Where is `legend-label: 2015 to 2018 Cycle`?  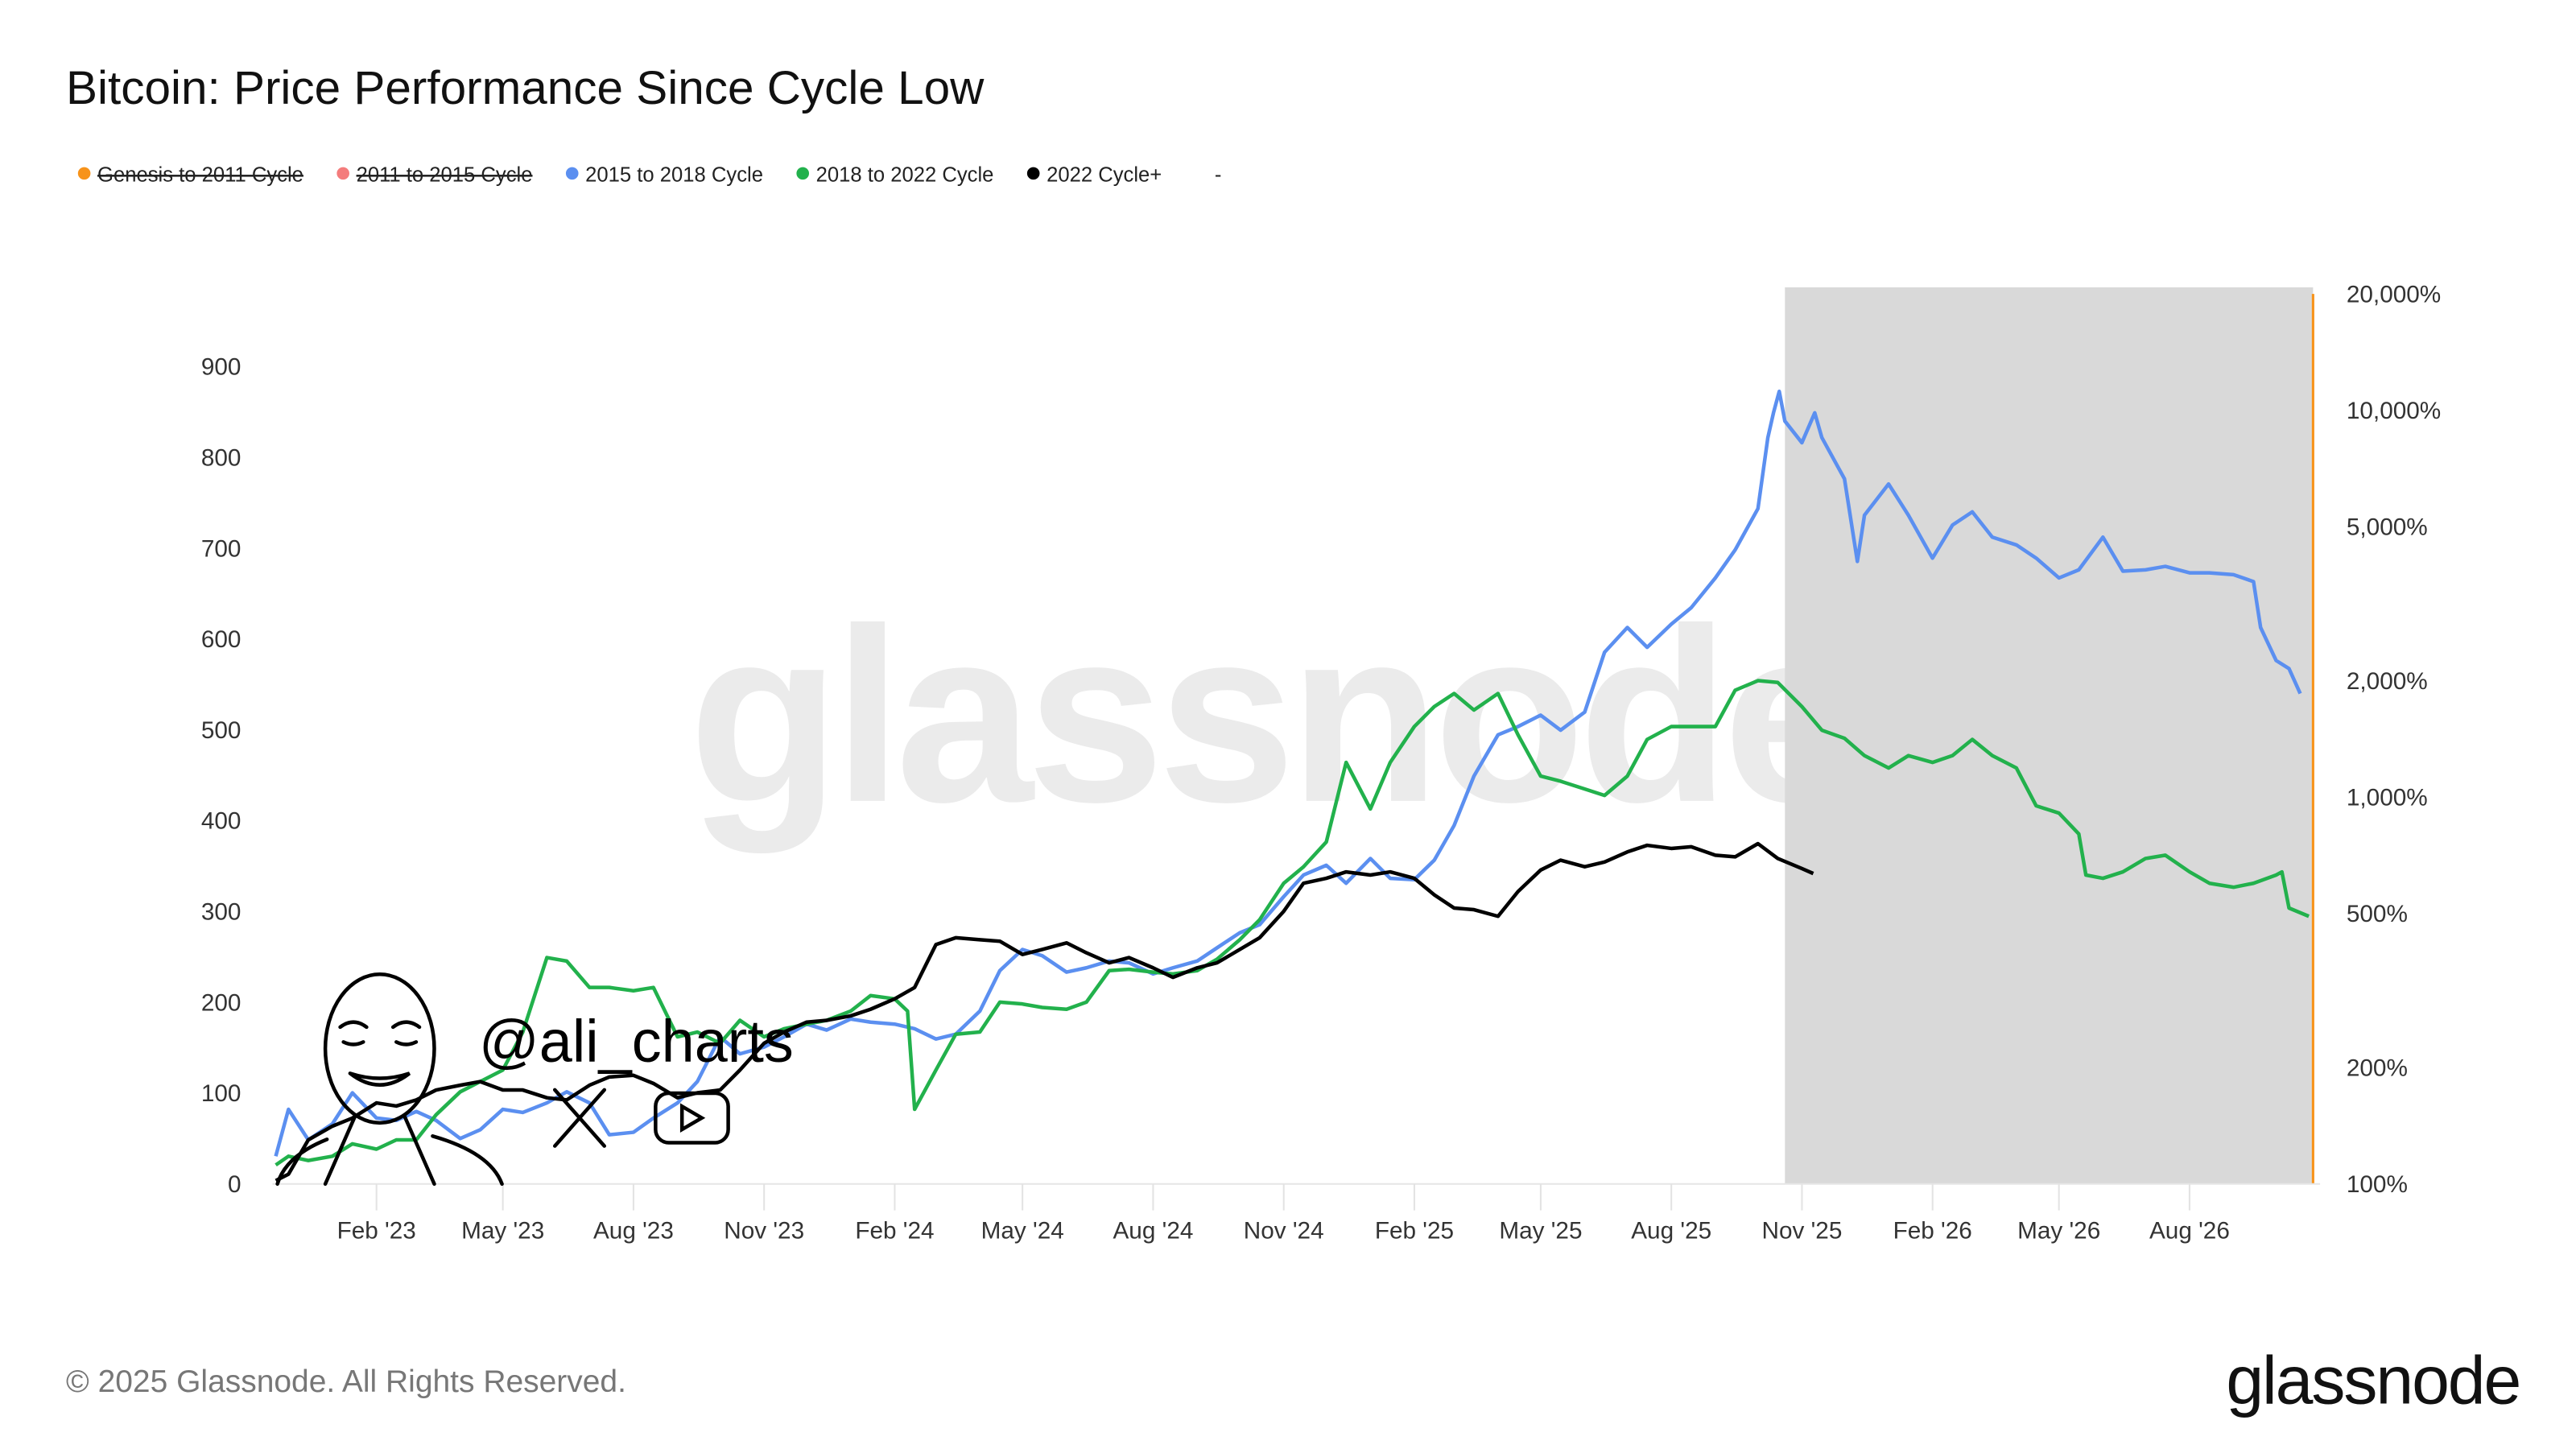 legend-label: 2015 to 2018 Cycle is located at coordinates (674, 175).